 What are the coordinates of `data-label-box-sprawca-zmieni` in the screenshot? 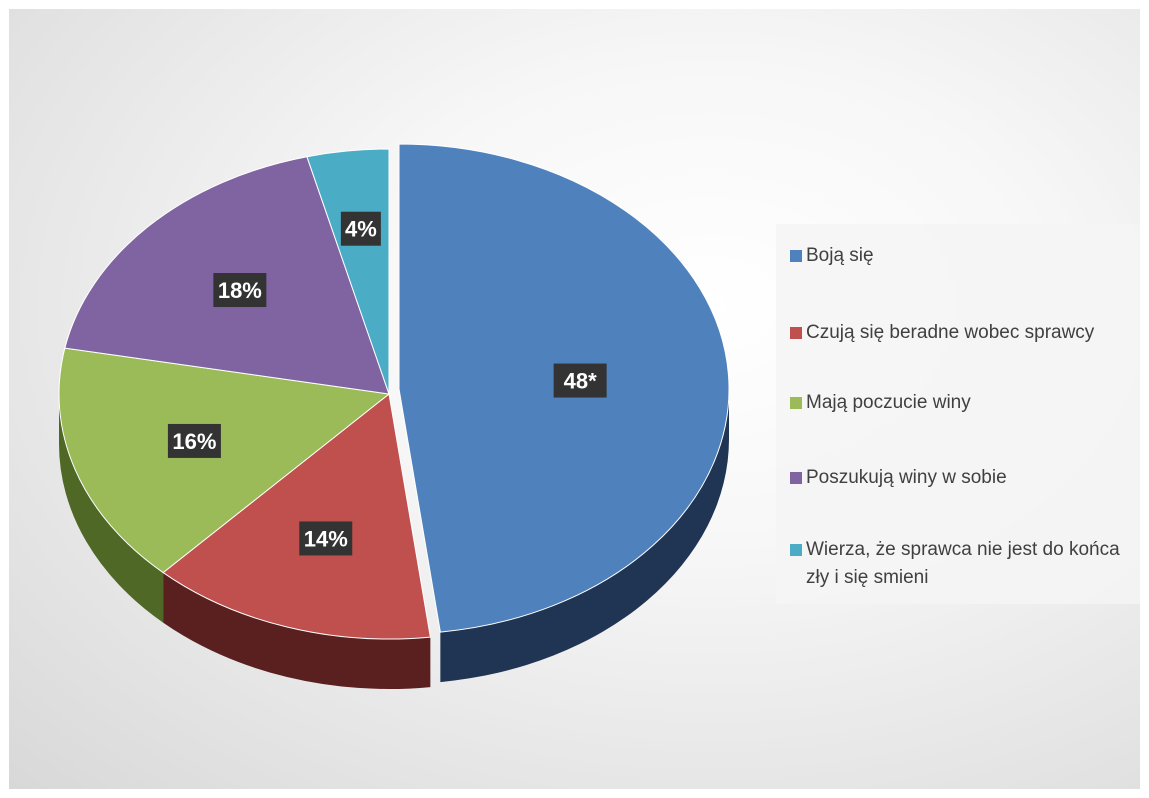 It's located at (360, 228).